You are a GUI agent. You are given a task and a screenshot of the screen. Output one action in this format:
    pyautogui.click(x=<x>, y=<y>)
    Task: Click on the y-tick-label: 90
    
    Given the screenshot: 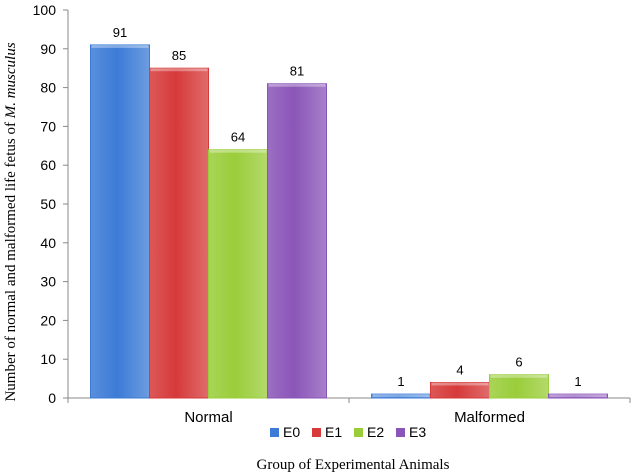 What is the action you would take?
    pyautogui.click(x=48, y=49)
    